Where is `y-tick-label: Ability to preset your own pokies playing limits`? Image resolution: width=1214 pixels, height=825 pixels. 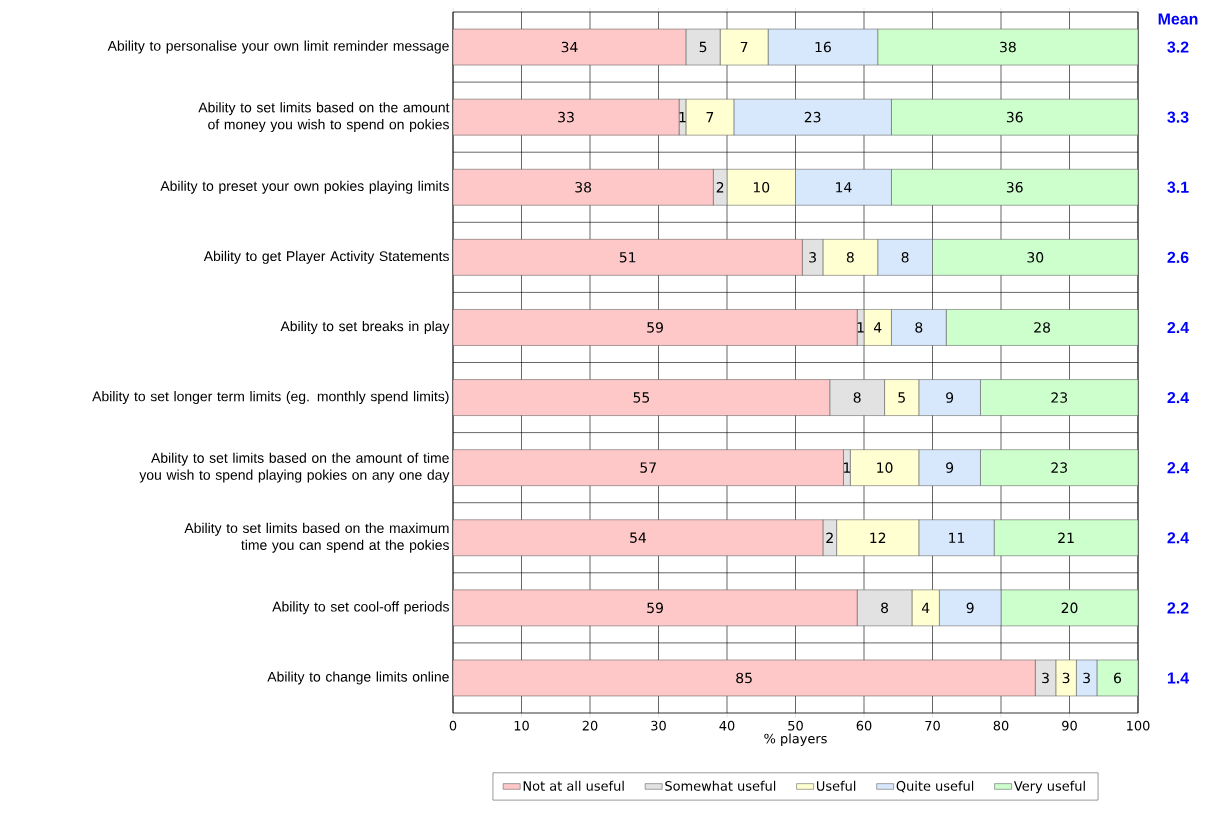
y-tick-label: Ability to preset your own pokies playing limits is located at coordinates (304, 187).